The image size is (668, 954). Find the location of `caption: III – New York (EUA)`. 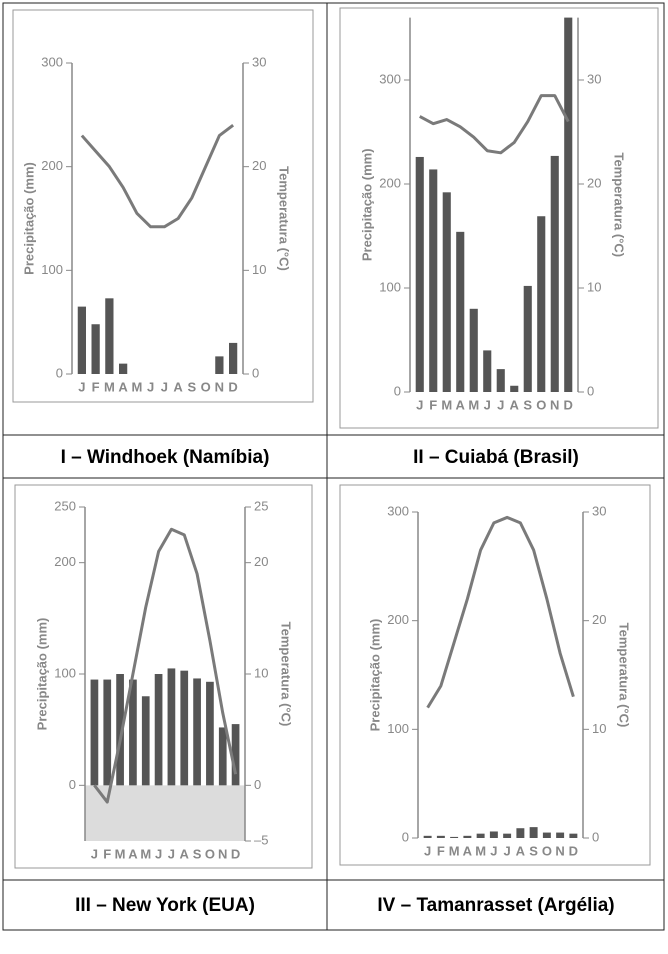

caption: III – New York (EUA) is located at coordinates (165, 905).